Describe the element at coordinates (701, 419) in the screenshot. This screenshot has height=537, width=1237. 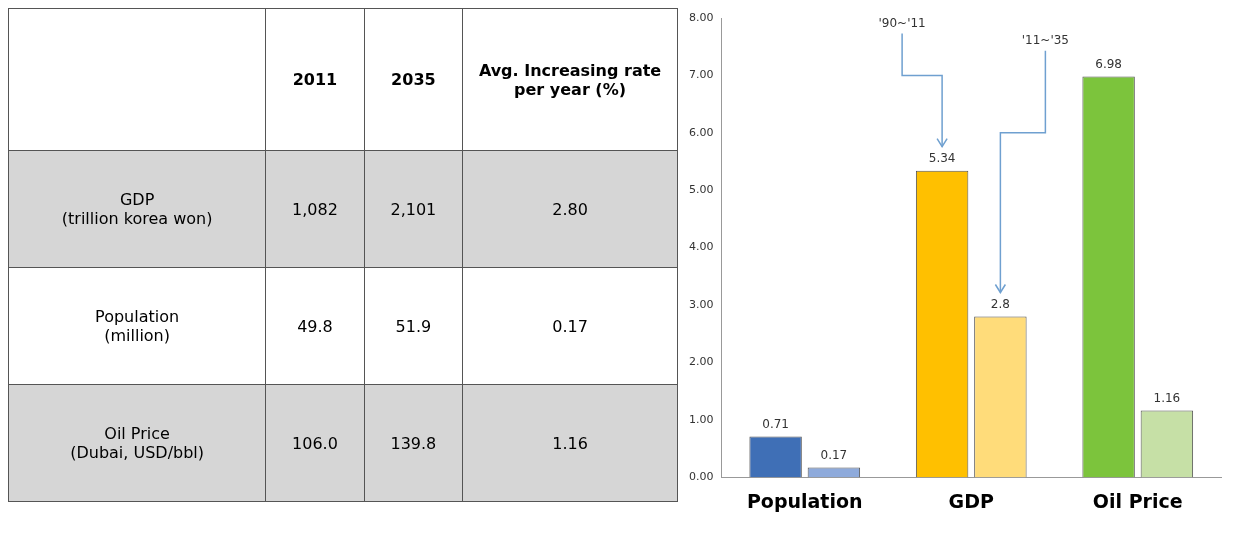
I see `y-tick-label: 1.00` at that location.